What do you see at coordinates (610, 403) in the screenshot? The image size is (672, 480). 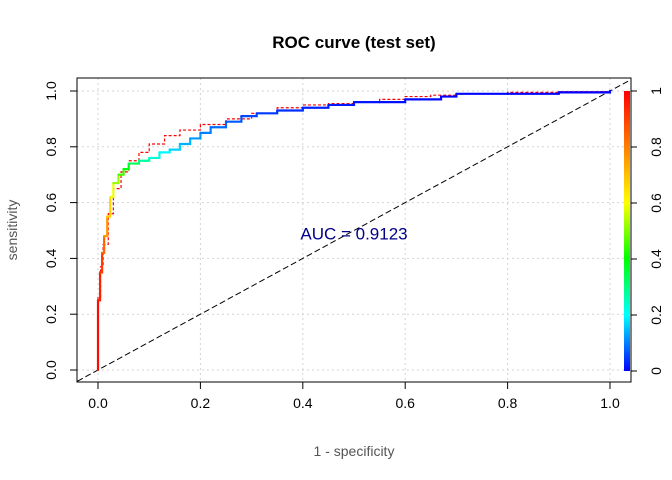 I see `x-tick-label: 1.0` at bounding box center [610, 403].